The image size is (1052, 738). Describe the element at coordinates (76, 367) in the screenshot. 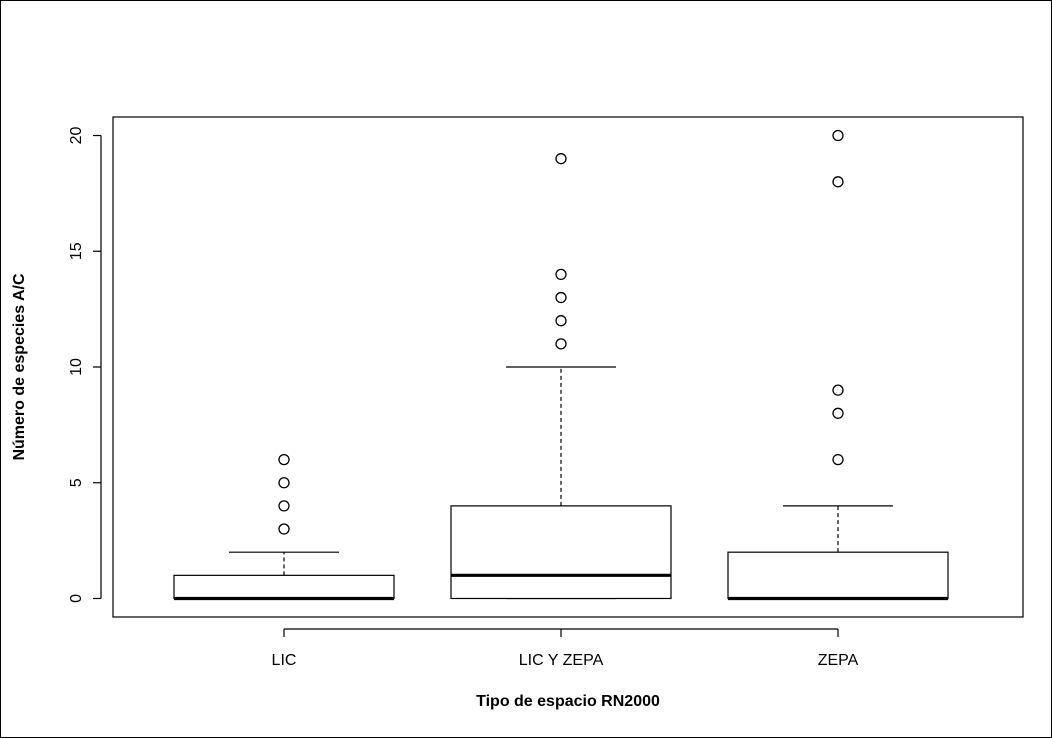

I see `y-tick-label: 10` at that location.